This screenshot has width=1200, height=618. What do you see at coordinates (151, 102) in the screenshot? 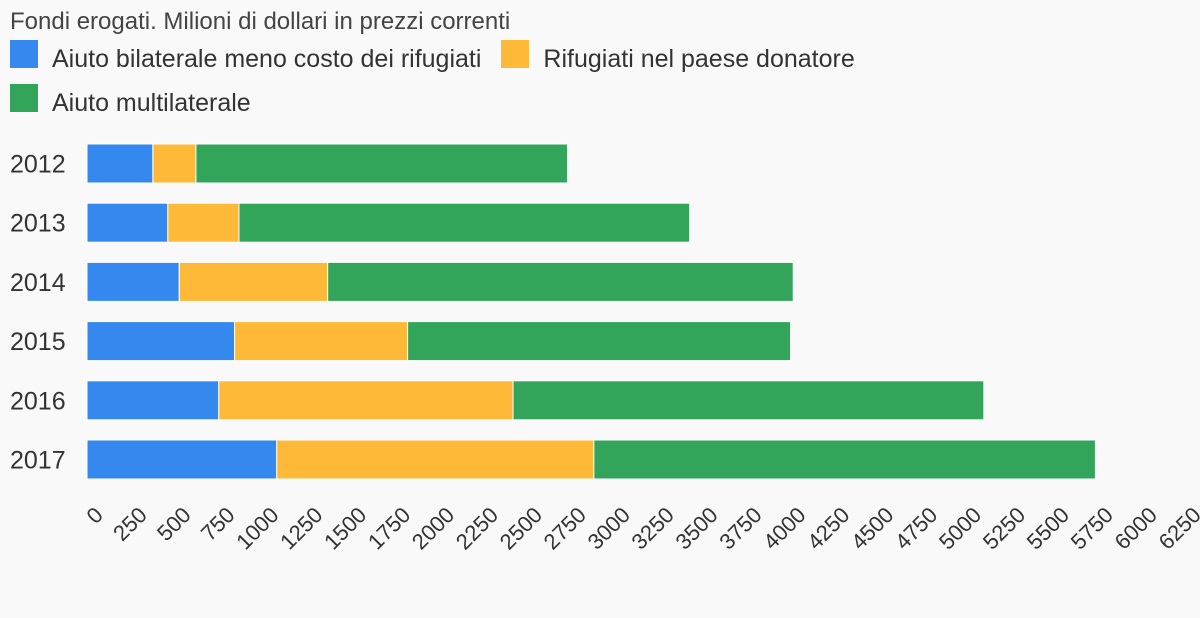
I see `legend-label-multilateral: Aiuto multilaterale` at bounding box center [151, 102].